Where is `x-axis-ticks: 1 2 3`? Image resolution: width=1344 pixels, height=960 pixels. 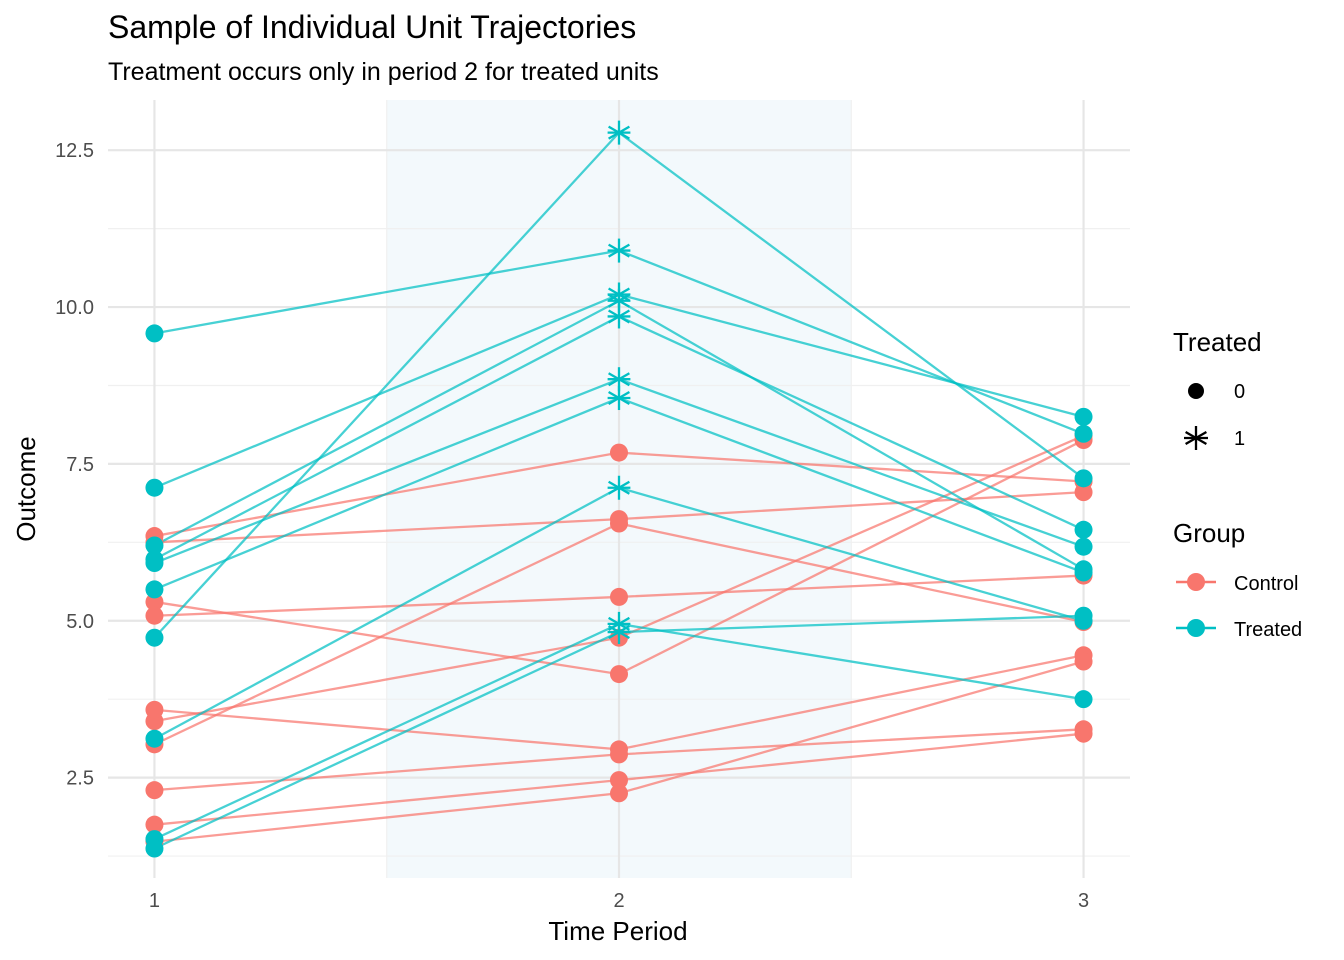
x-axis-ticks: 1 2 3 is located at coordinates (619, 901).